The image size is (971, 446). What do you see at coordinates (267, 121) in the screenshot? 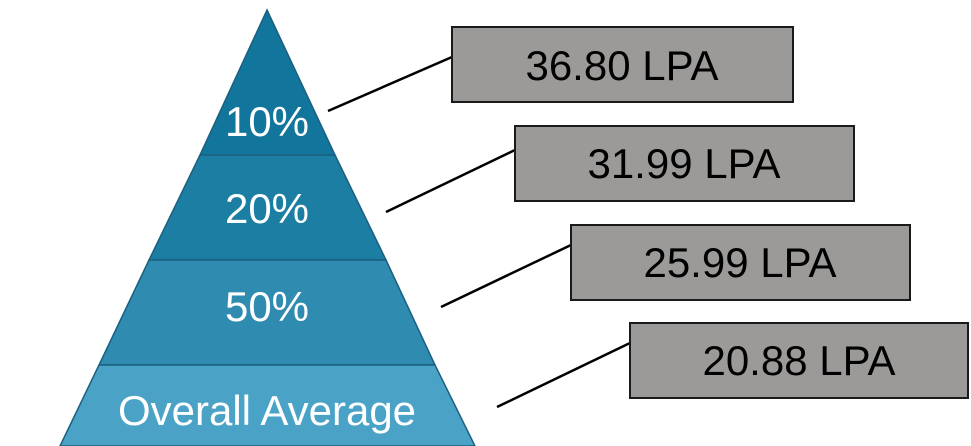
I see `tier-label-1: 10%` at bounding box center [267, 121].